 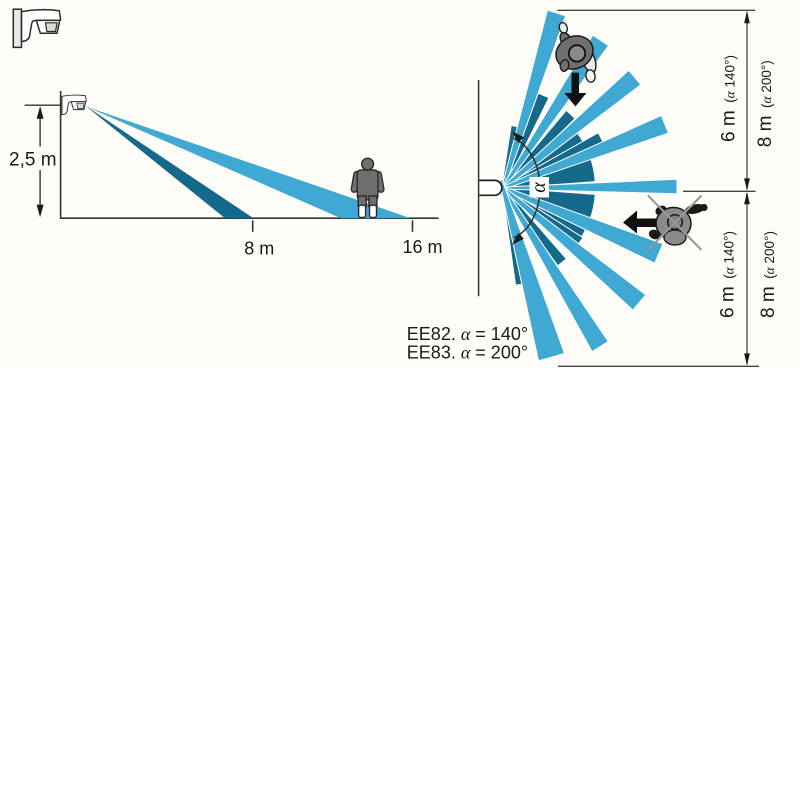 What do you see at coordinates (539, 187) in the screenshot?
I see `svg-text: α` at bounding box center [539, 187].